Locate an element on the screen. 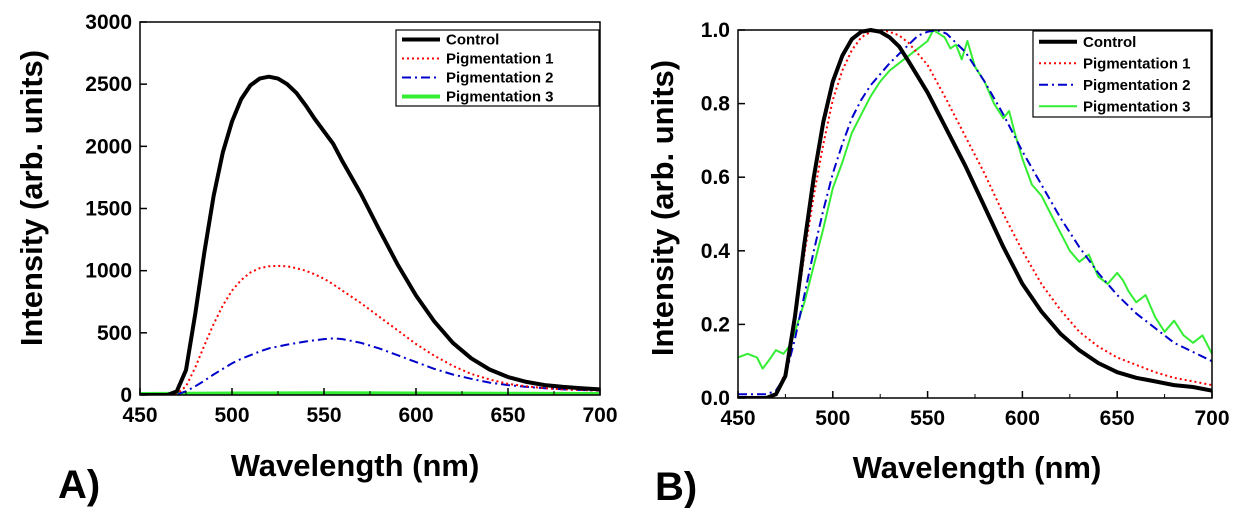  y-tick-label: 2500 is located at coordinates (108, 84).